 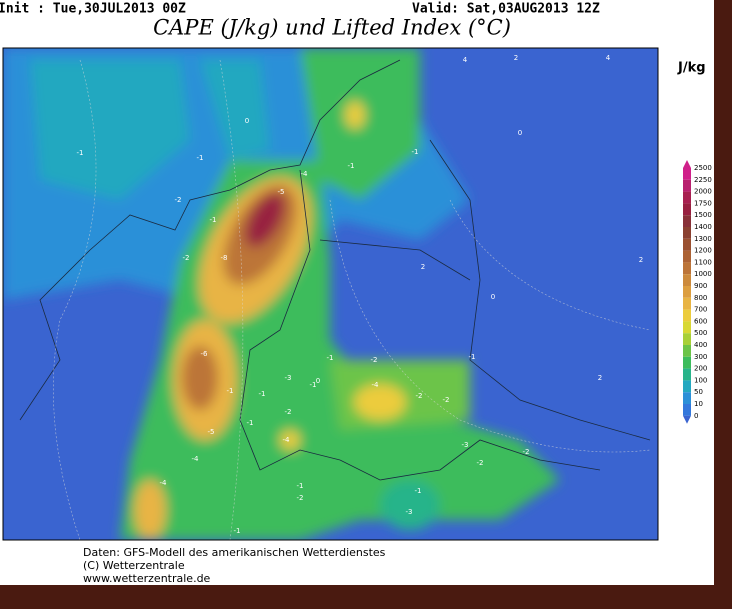 What do you see at coordinates (696, 416) in the screenshot?
I see `colorbar-label: 0` at bounding box center [696, 416].